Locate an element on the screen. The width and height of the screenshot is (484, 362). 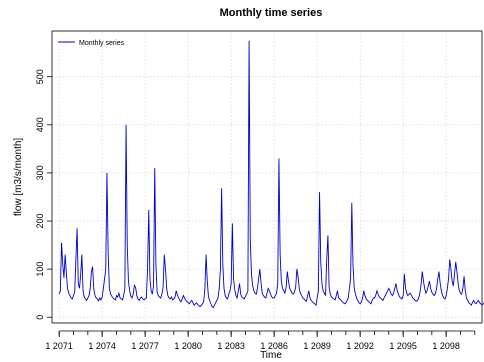
legend-label: Monthly series is located at coordinates (102, 43).